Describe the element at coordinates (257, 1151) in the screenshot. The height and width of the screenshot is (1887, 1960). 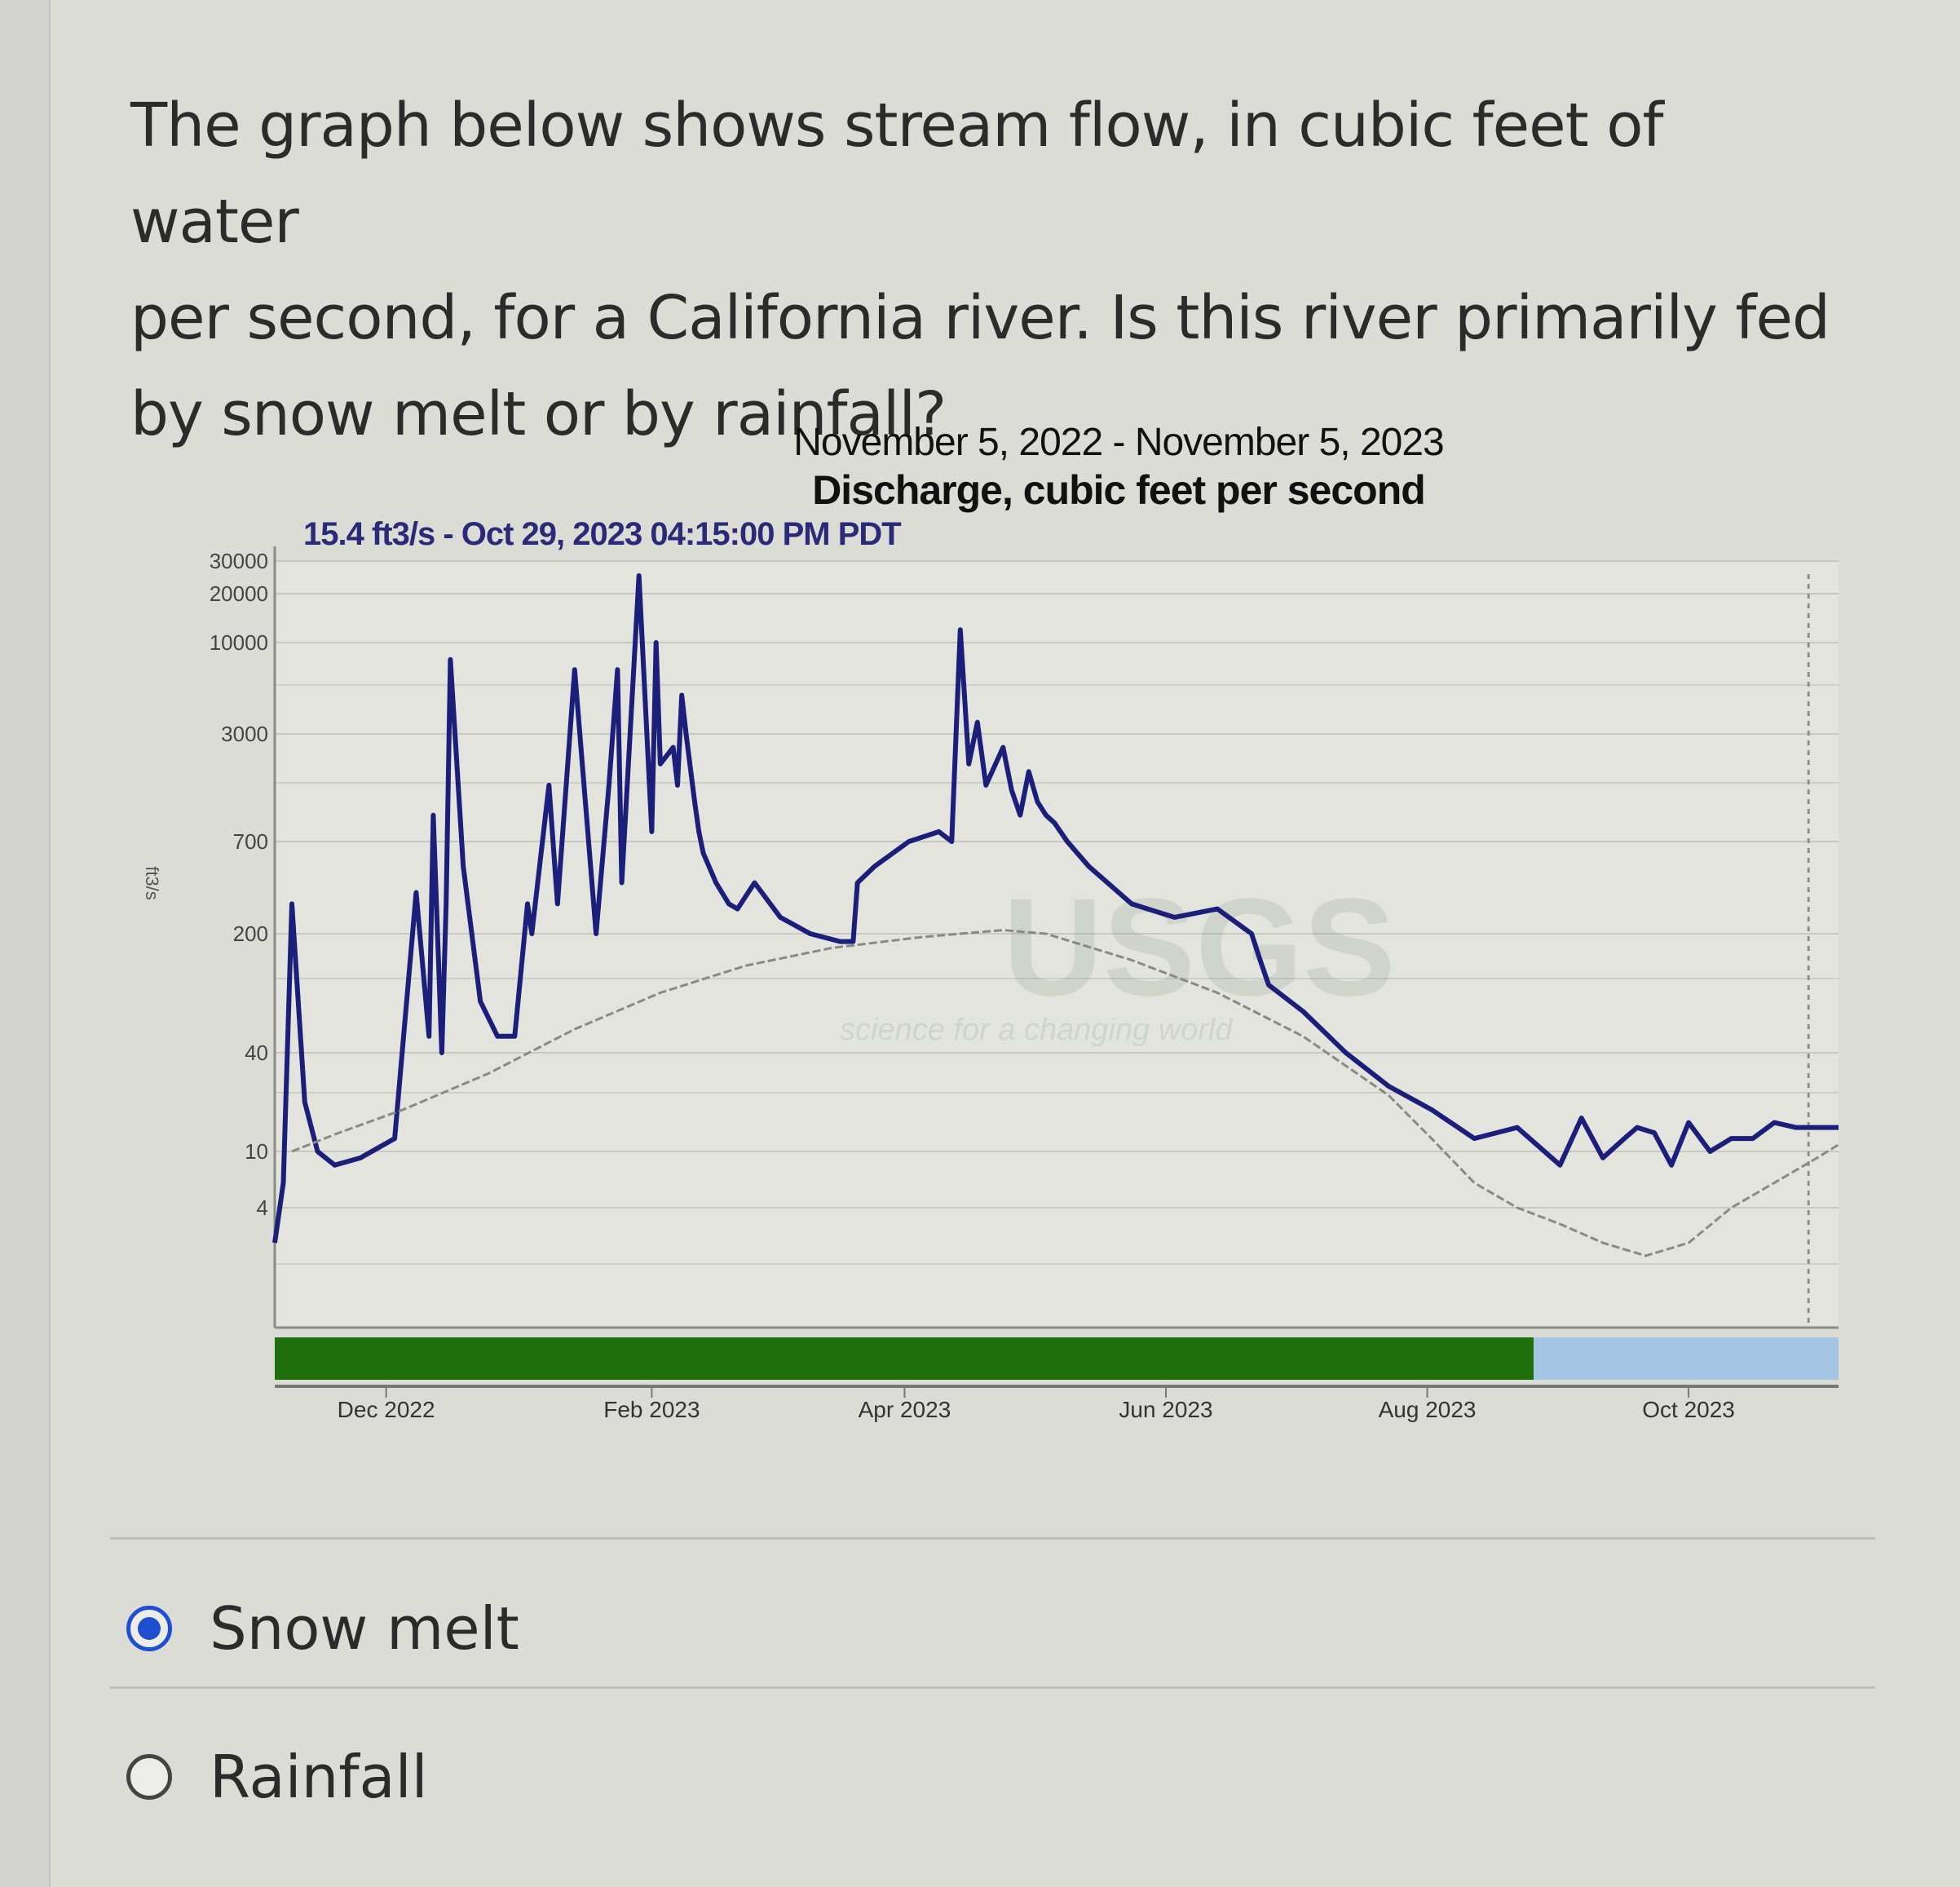
I see `y-tick-label: 10` at that location.